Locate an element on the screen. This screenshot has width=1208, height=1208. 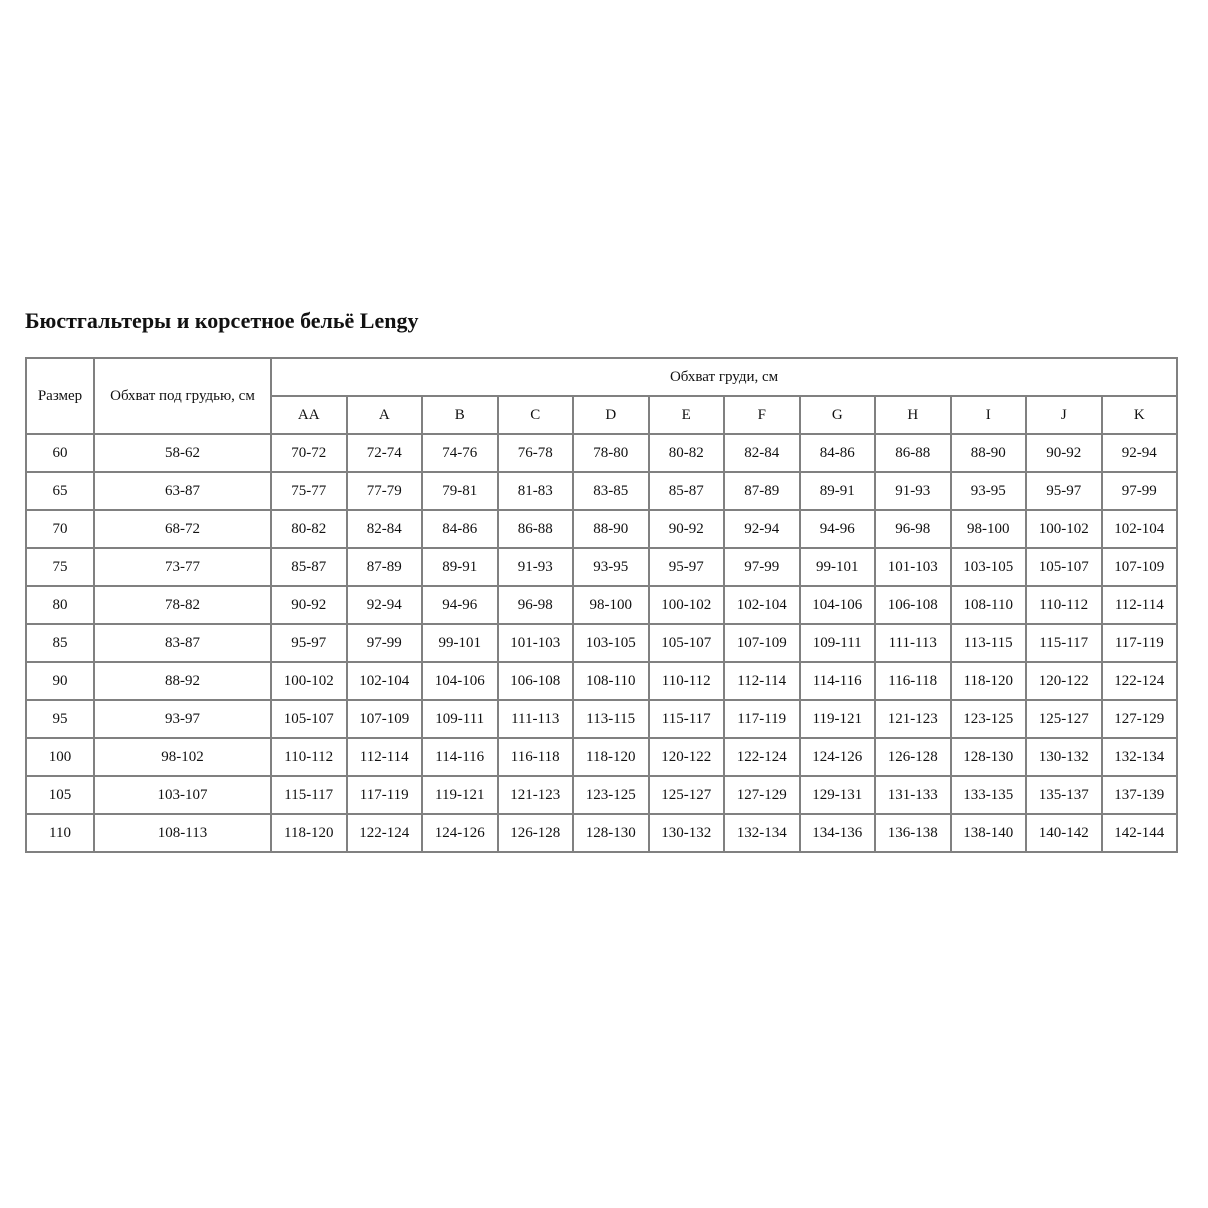
bust-cell: 123-125 is located at coordinates (611, 795).